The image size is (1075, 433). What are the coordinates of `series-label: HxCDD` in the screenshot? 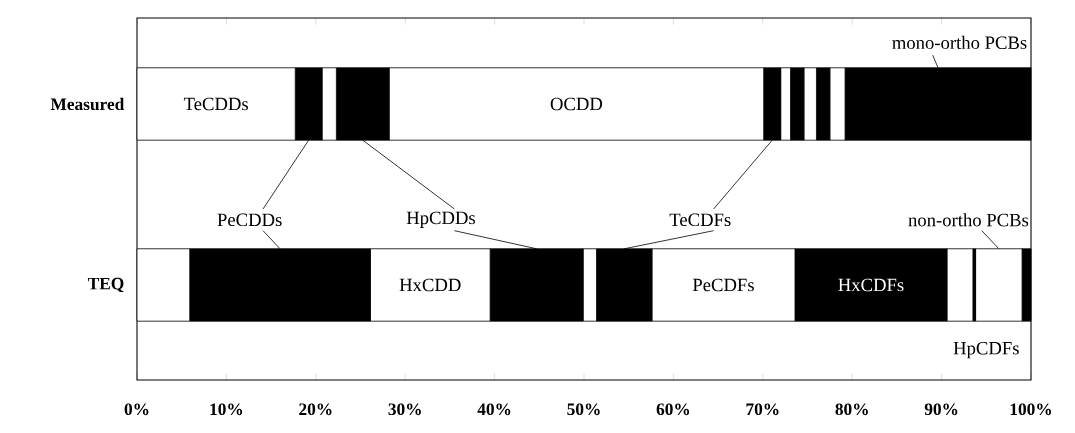 It's located at (430, 285).